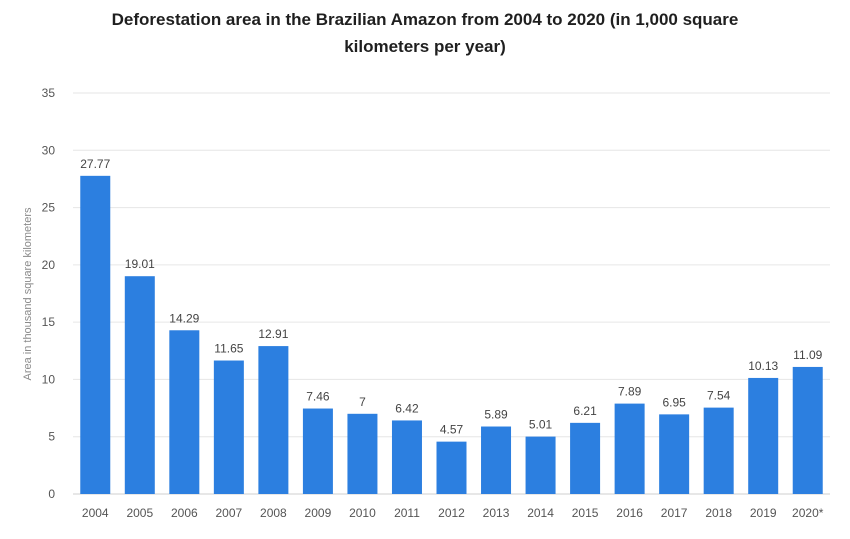  What do you see at coordinates (139, 385) in the screenshot?
I see `bar-2005` at bounding box center [139, 385].